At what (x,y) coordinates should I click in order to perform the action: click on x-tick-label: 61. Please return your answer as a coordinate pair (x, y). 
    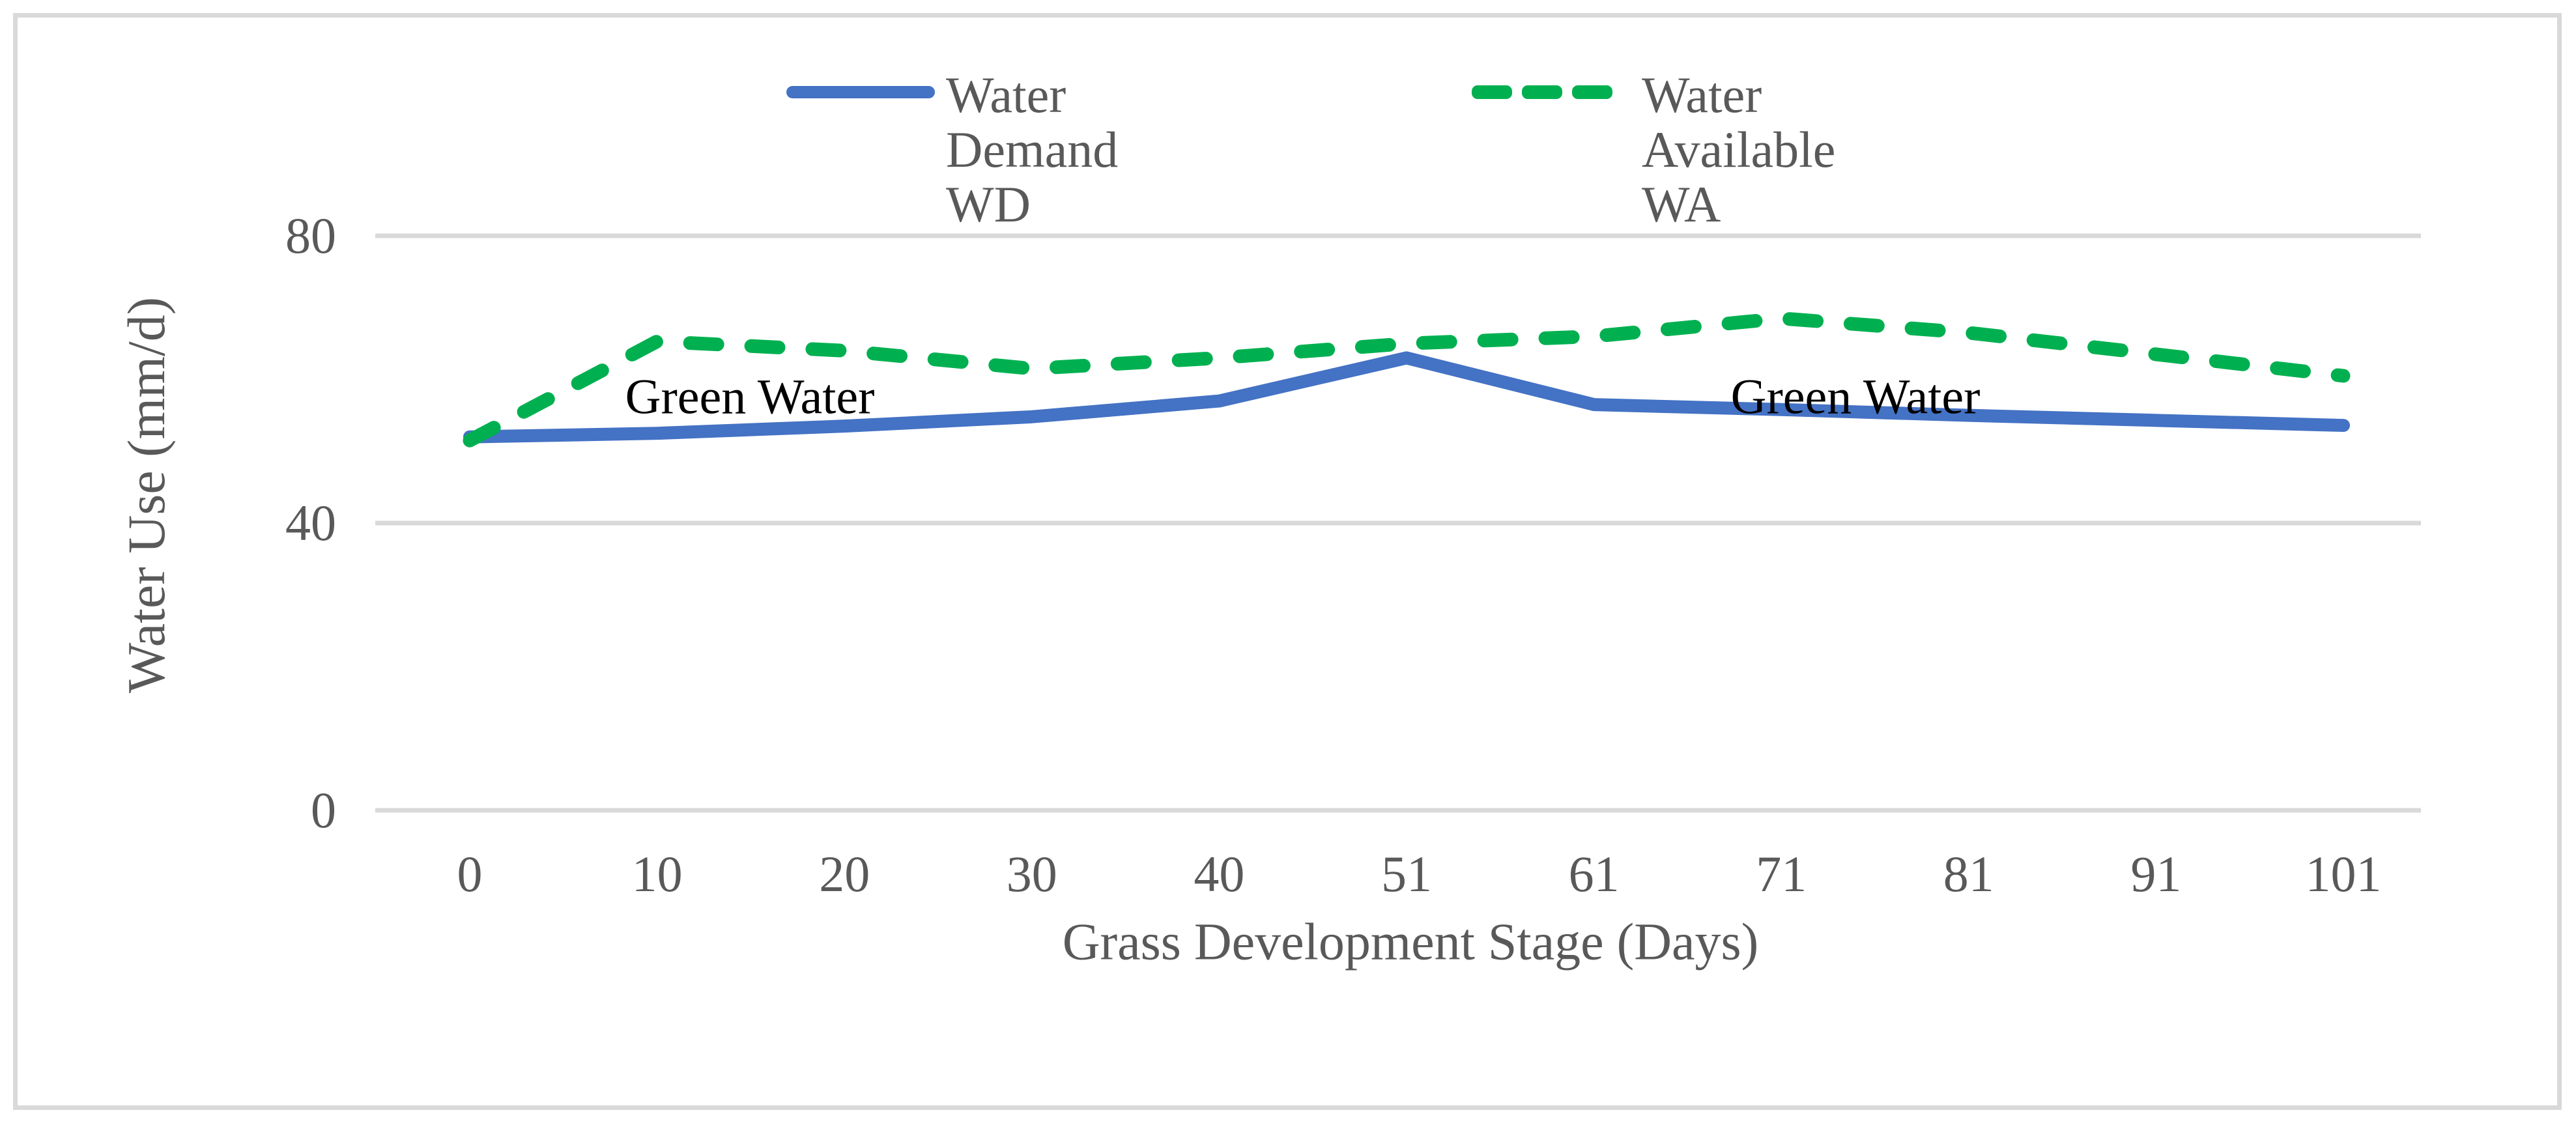
    Looking at the image, I should click on (1594, 874).